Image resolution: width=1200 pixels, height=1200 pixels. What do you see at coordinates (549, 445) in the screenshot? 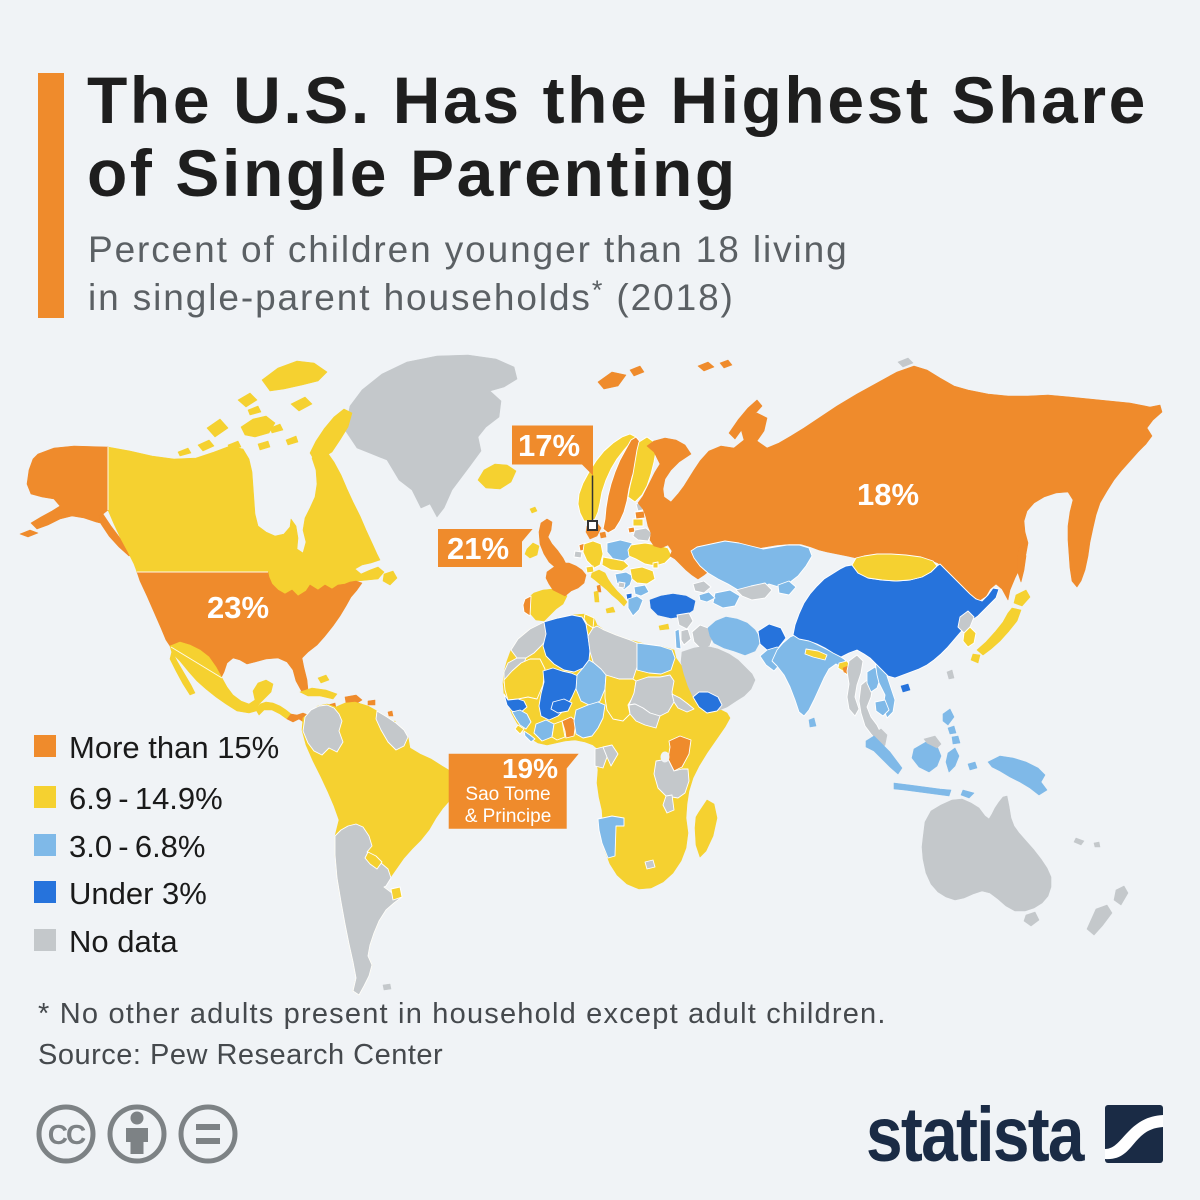
I see `svg-text: 17%` at bounding box center [549, 445].